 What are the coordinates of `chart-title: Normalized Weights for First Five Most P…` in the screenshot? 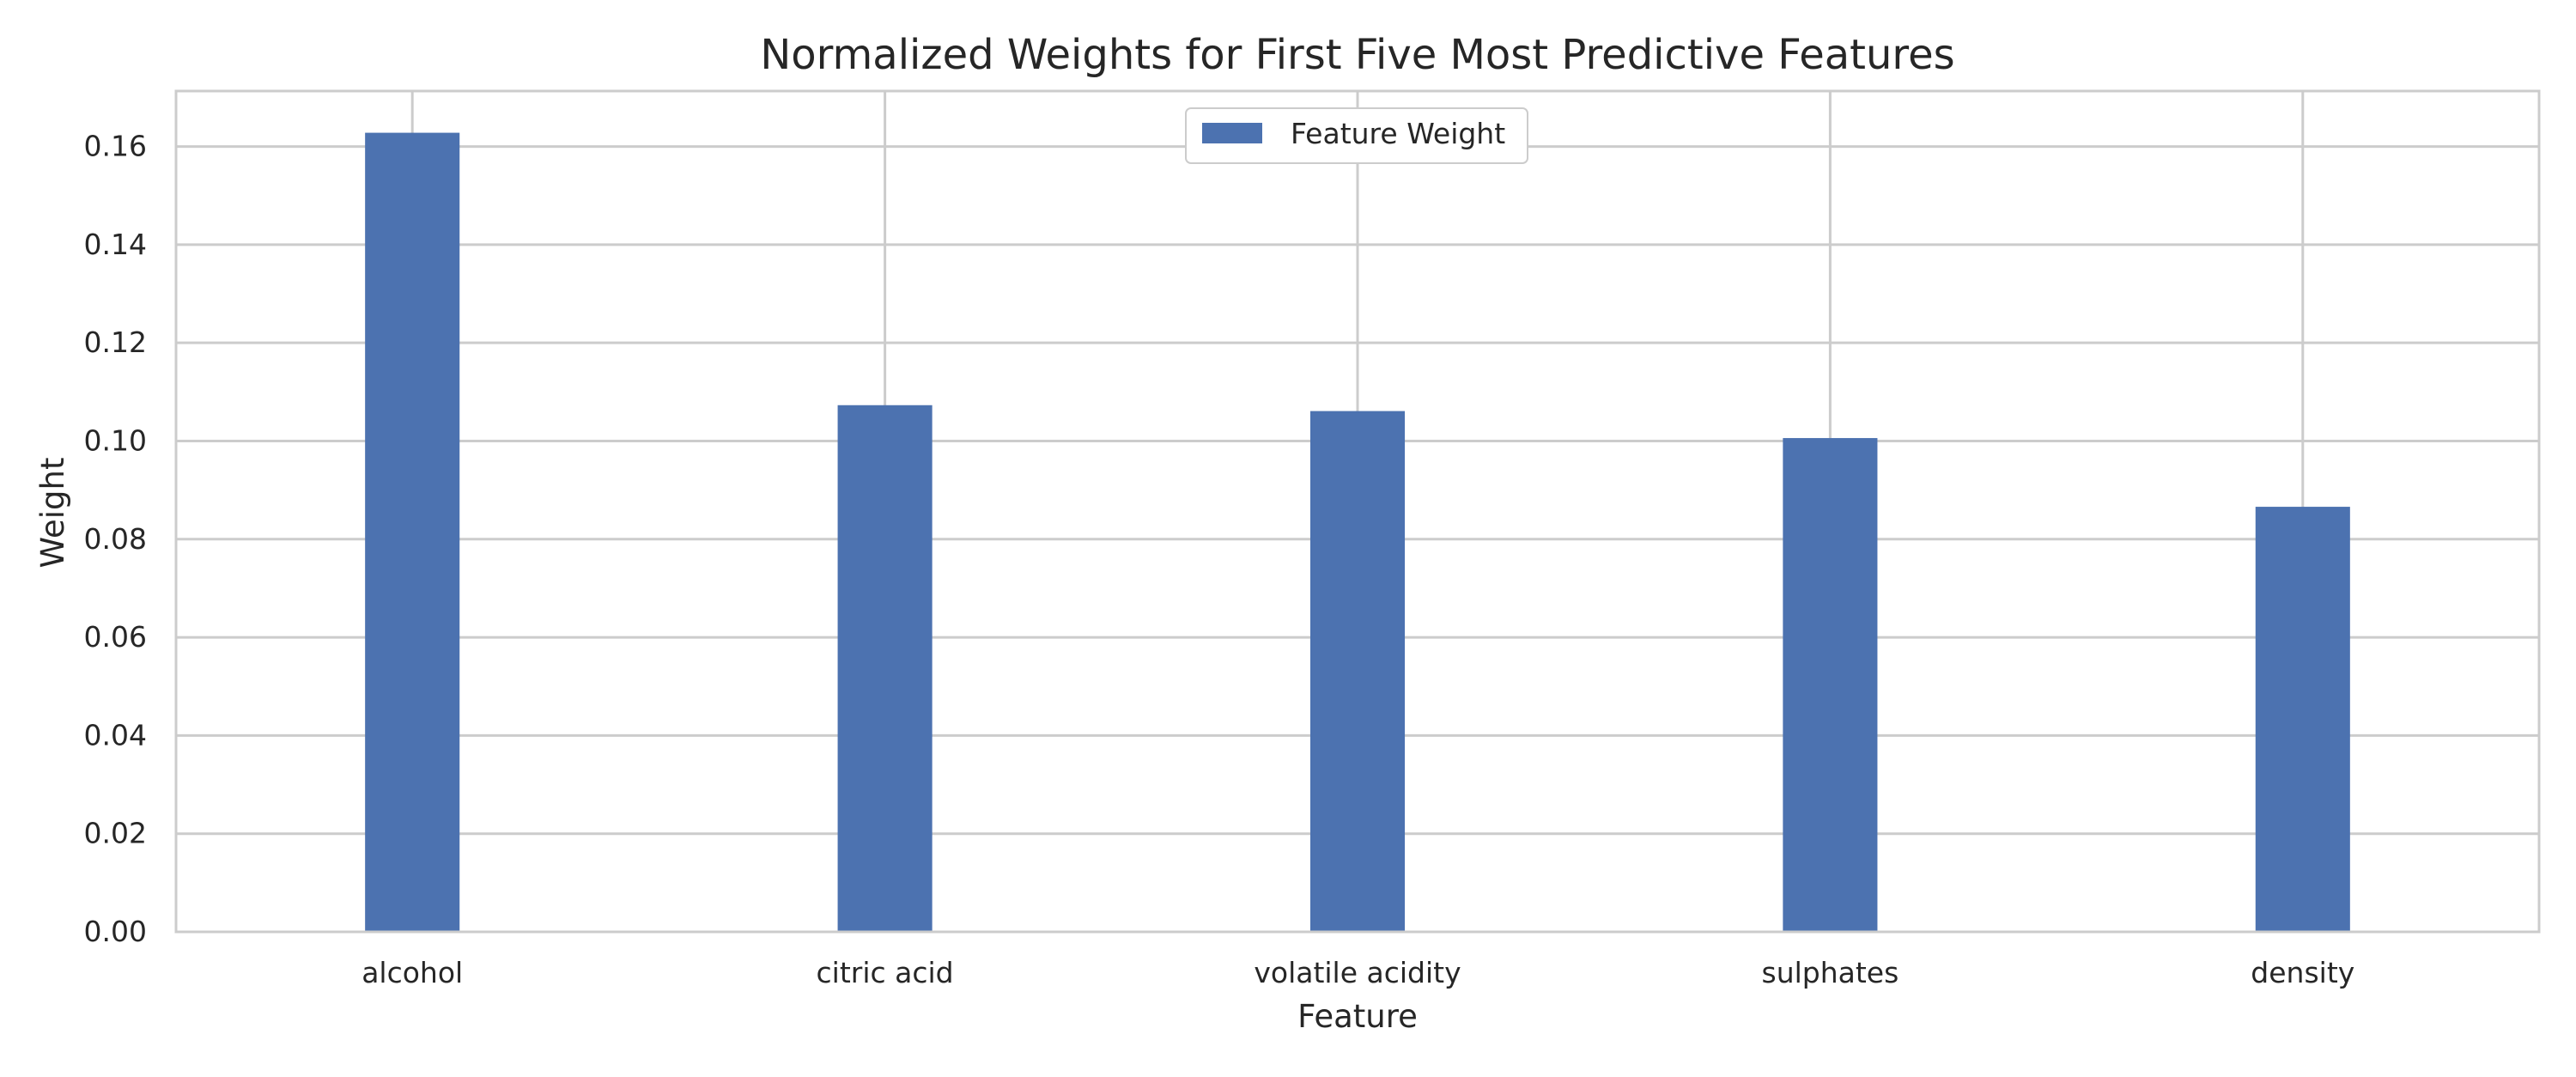 It's located at (1357, 55).